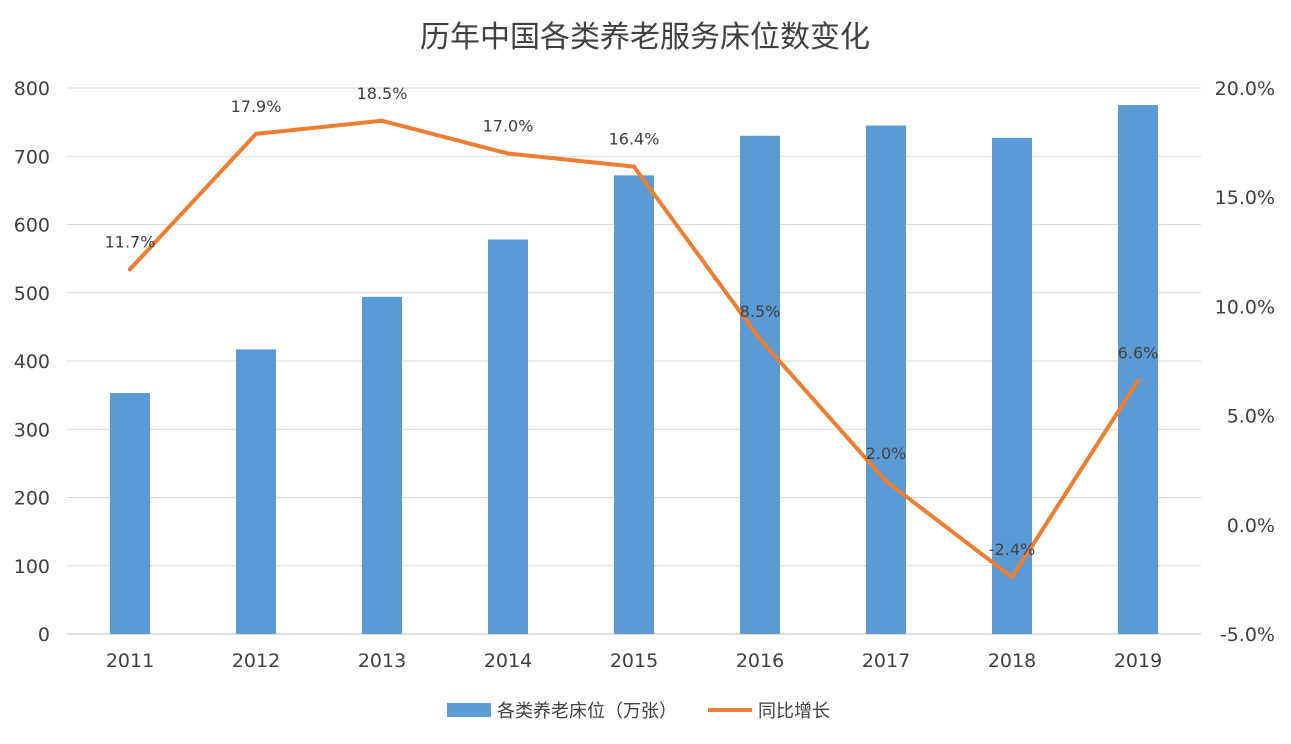 The height and width of the screenshot is (744, 1291). I want to click on y-left-tick-label: 400, so click(32, 362).